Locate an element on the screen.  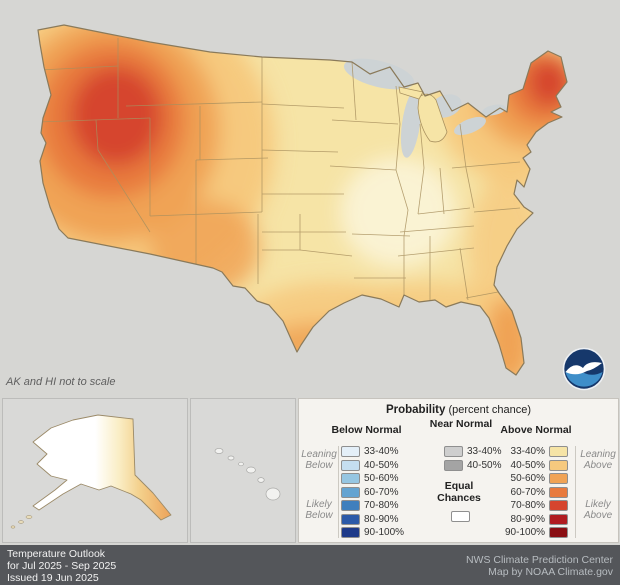
hawaii-islands is located at coordinates (247, 474).